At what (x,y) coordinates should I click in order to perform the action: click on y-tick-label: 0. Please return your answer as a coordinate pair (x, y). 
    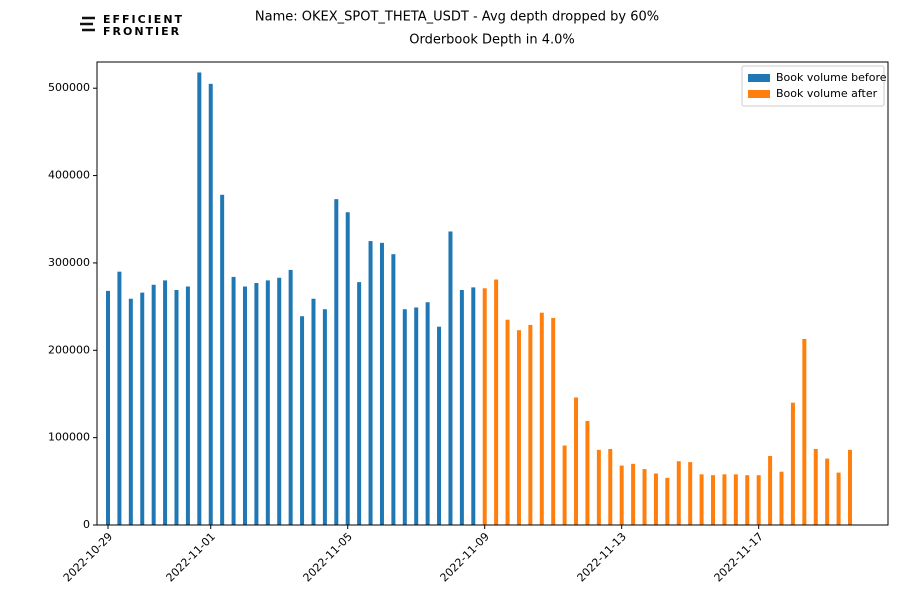
    Looking at the image, I should click on (86, 524).